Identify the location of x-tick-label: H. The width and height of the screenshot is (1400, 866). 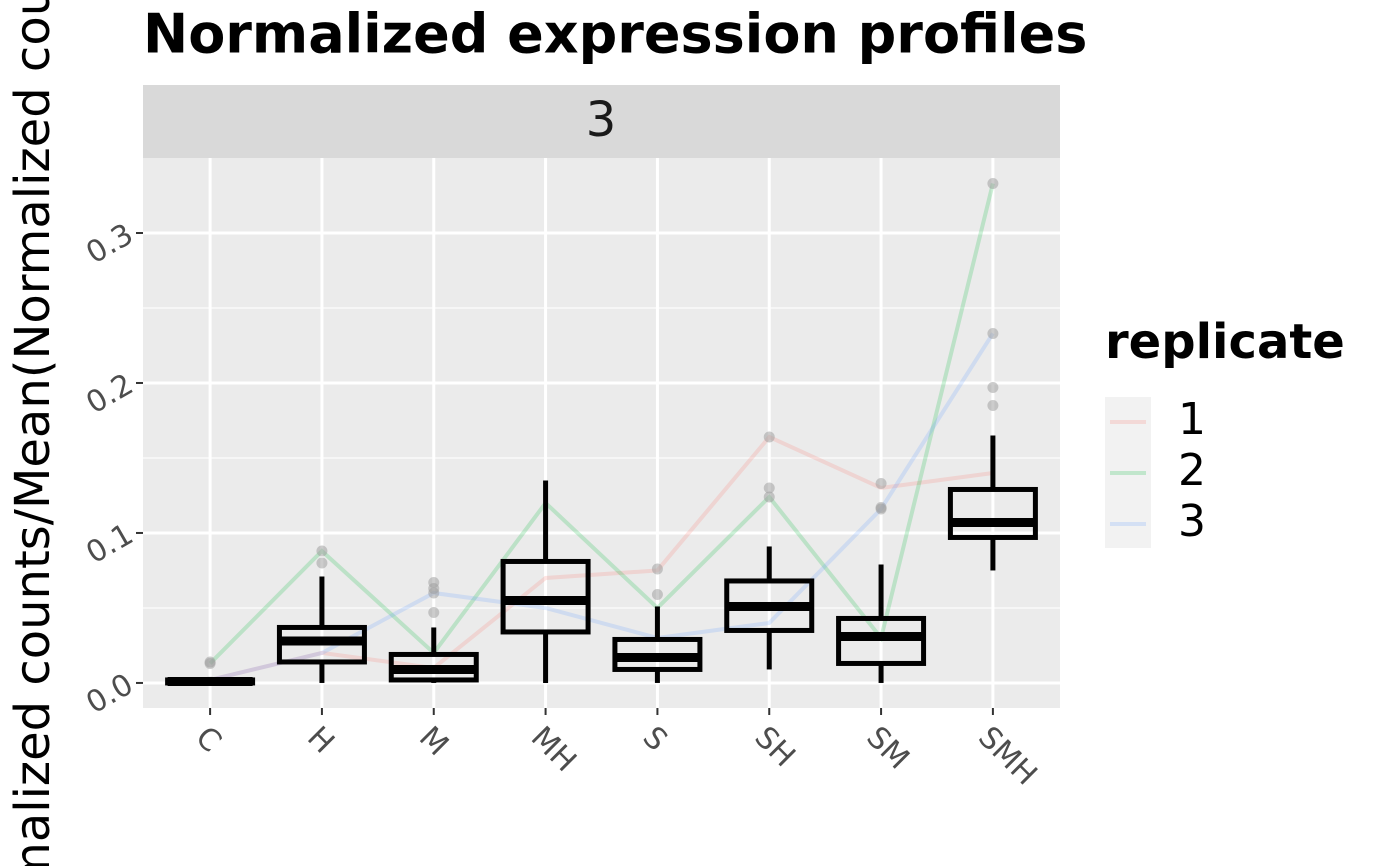
(320, 740).